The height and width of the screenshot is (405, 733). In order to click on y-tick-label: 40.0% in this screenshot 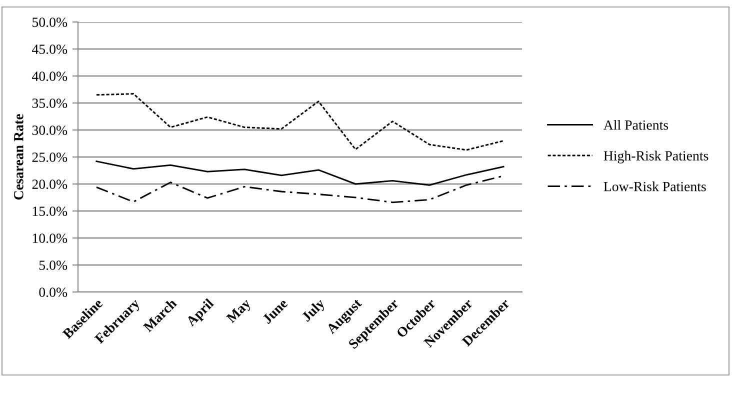, I will do `click(50, 77)`.